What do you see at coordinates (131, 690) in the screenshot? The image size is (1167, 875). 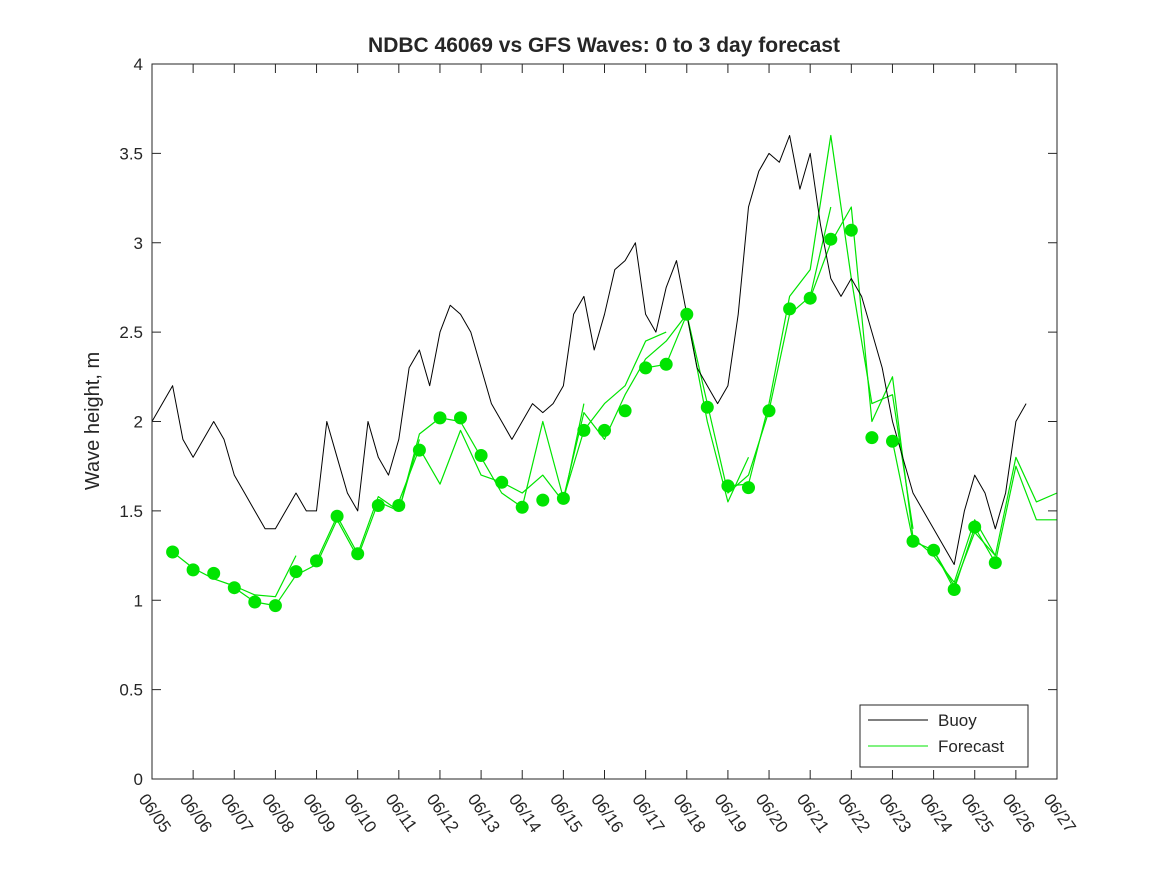 I see `y-tick-label: 0.5` at bounding box center [131, 690].